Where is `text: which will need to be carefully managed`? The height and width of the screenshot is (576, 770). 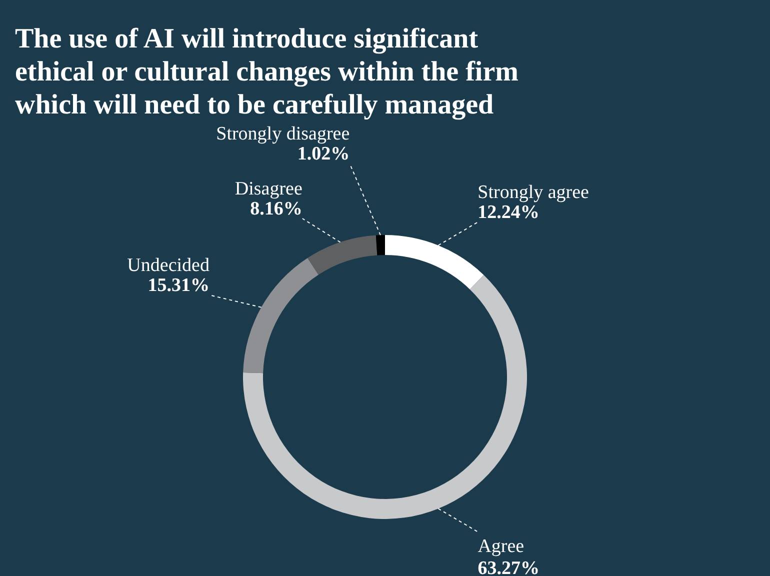
text: which will need to be carefully managed is located at coordinates (254, 105).